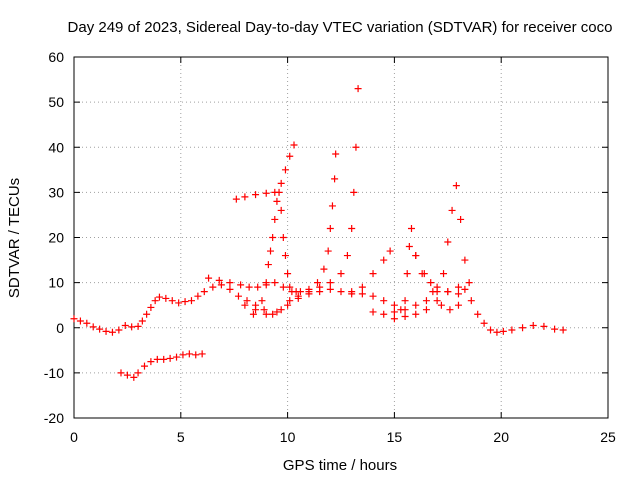 This screenshot has width=640, height=480. What do you see at coordinates (181, 437) in the screenshot?
I see `x-tick-label: 5` at bounding box center [181, 437].